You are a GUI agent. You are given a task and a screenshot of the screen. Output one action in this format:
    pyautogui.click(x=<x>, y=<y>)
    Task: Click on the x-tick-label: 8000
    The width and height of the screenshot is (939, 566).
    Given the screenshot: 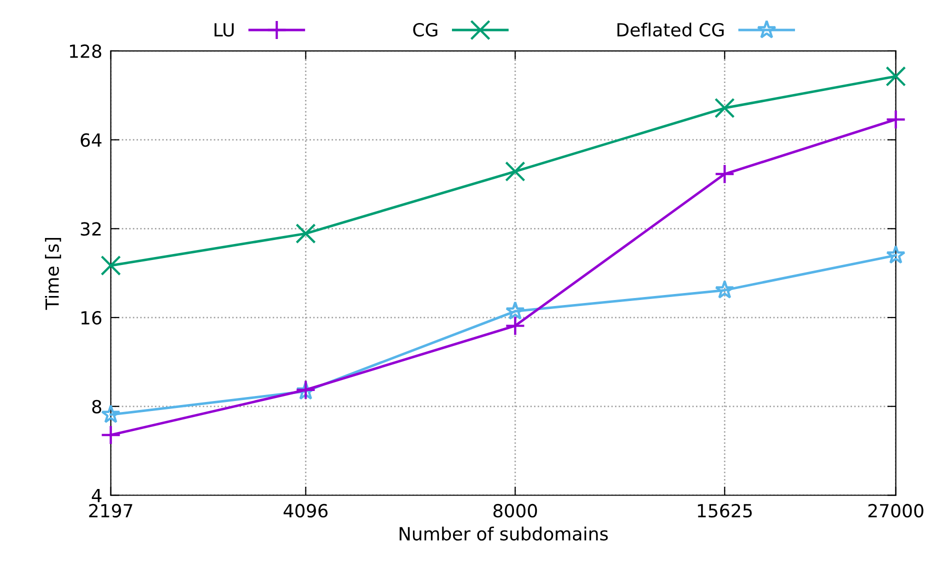 What is the action you would take?
    pyautogui.click(x=515, y=511)
    